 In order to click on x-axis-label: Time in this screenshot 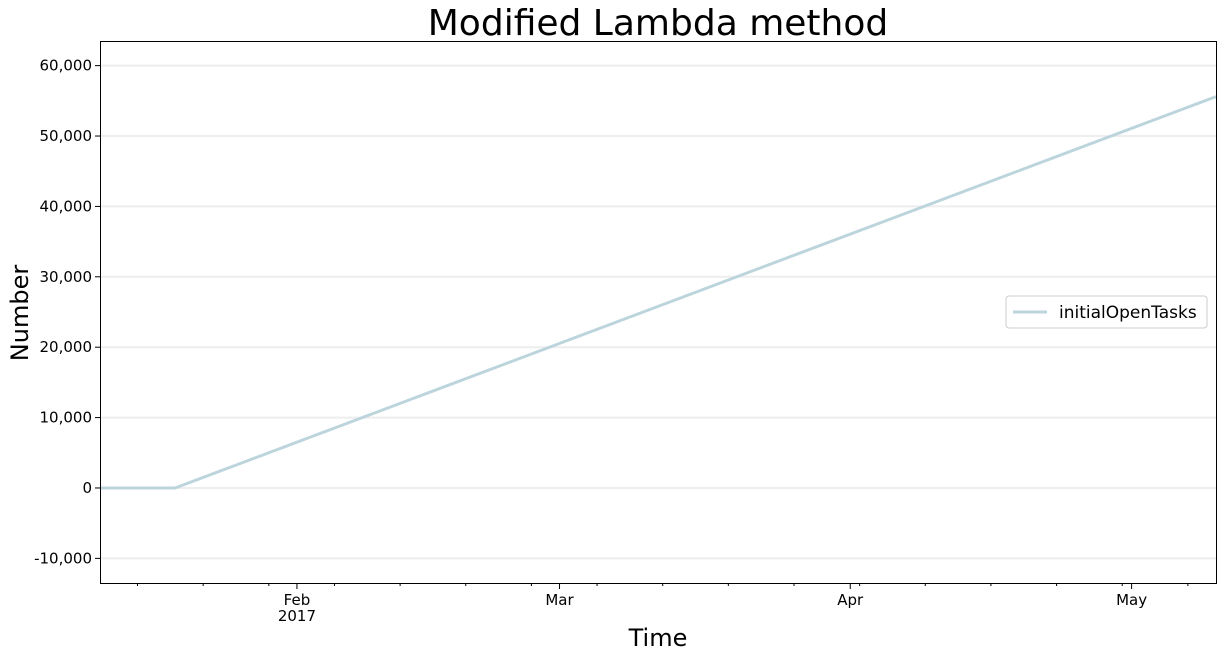, I will do `click(658, 638)`.